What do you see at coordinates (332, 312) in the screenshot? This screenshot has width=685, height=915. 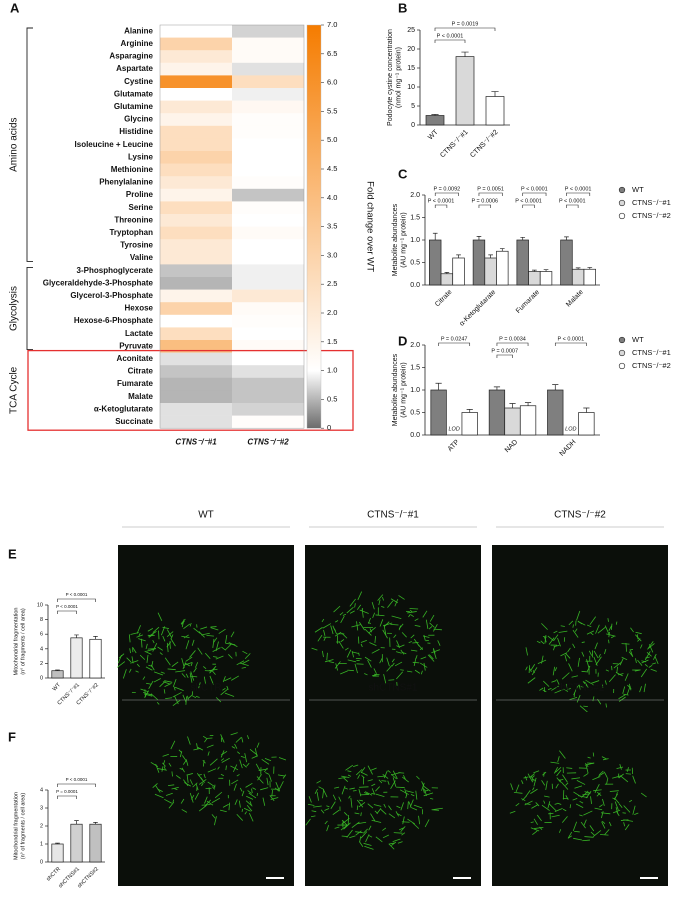 I see `colorbar-tick-label: 2.0` at bounding box center [332, 312].